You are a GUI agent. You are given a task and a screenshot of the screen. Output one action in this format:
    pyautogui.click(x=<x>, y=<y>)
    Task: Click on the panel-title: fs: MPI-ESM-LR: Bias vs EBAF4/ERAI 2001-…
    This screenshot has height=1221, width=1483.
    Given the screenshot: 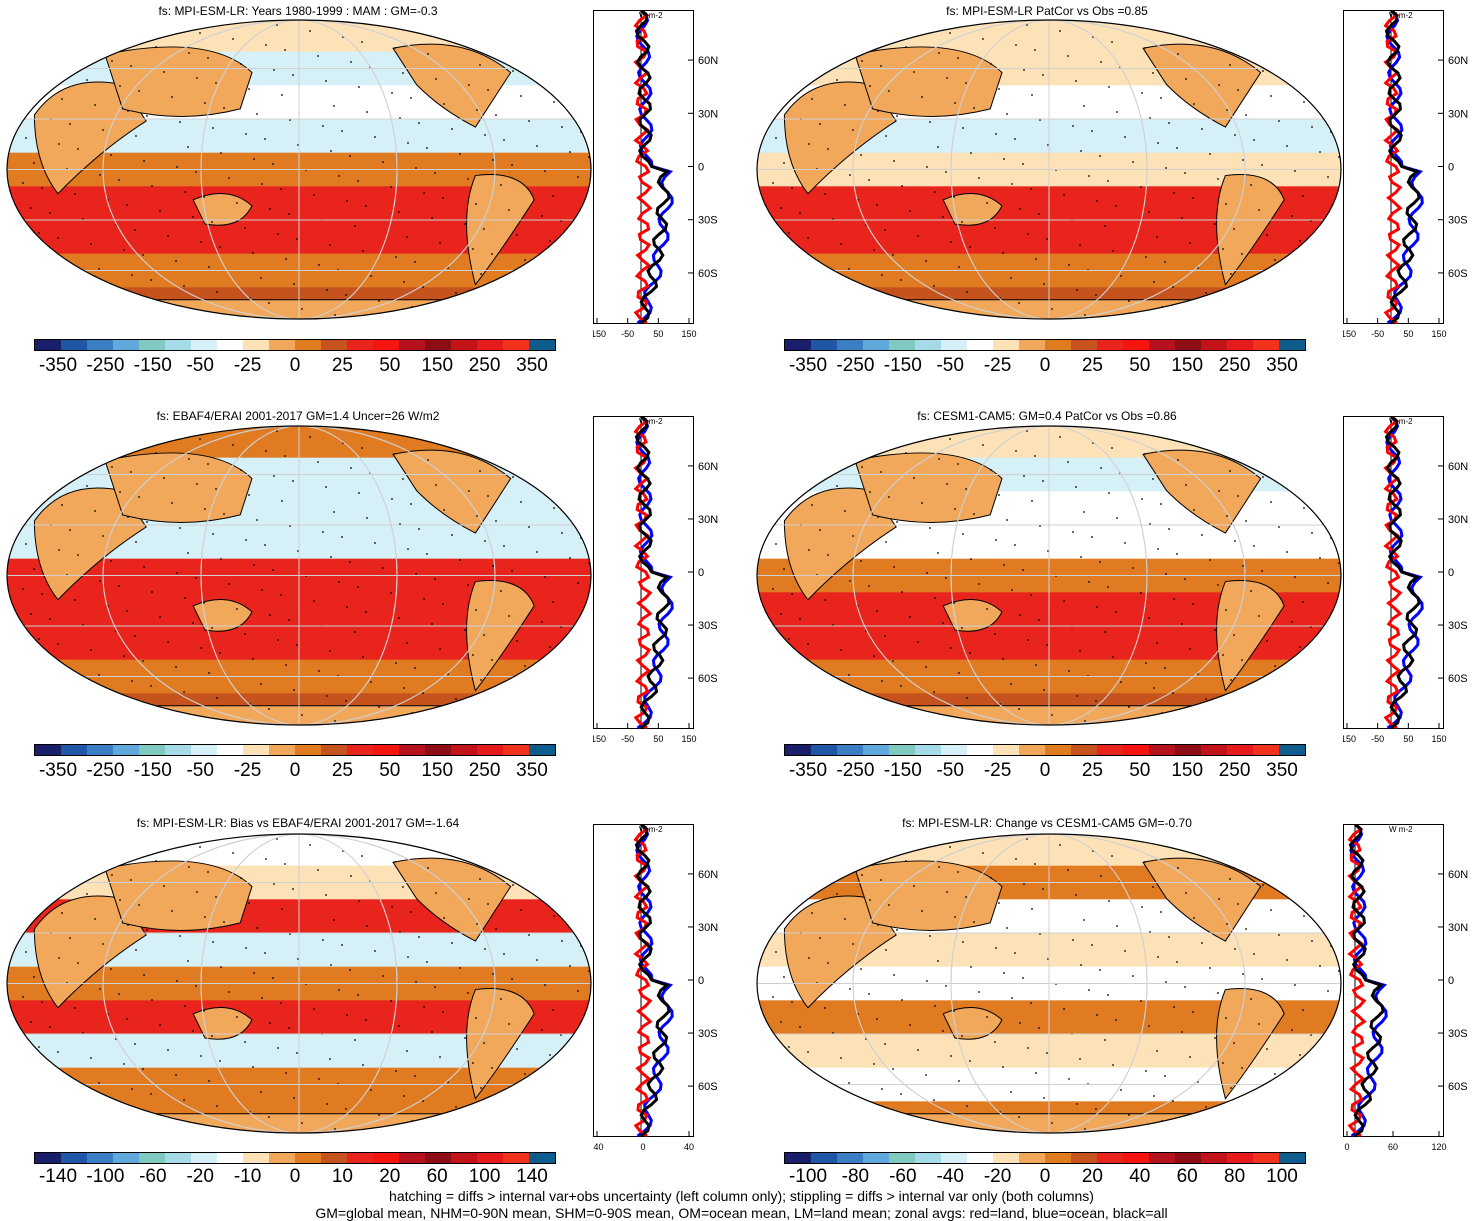 What is the action you would take?
    pyautogui.click(x=298, y=823)
    